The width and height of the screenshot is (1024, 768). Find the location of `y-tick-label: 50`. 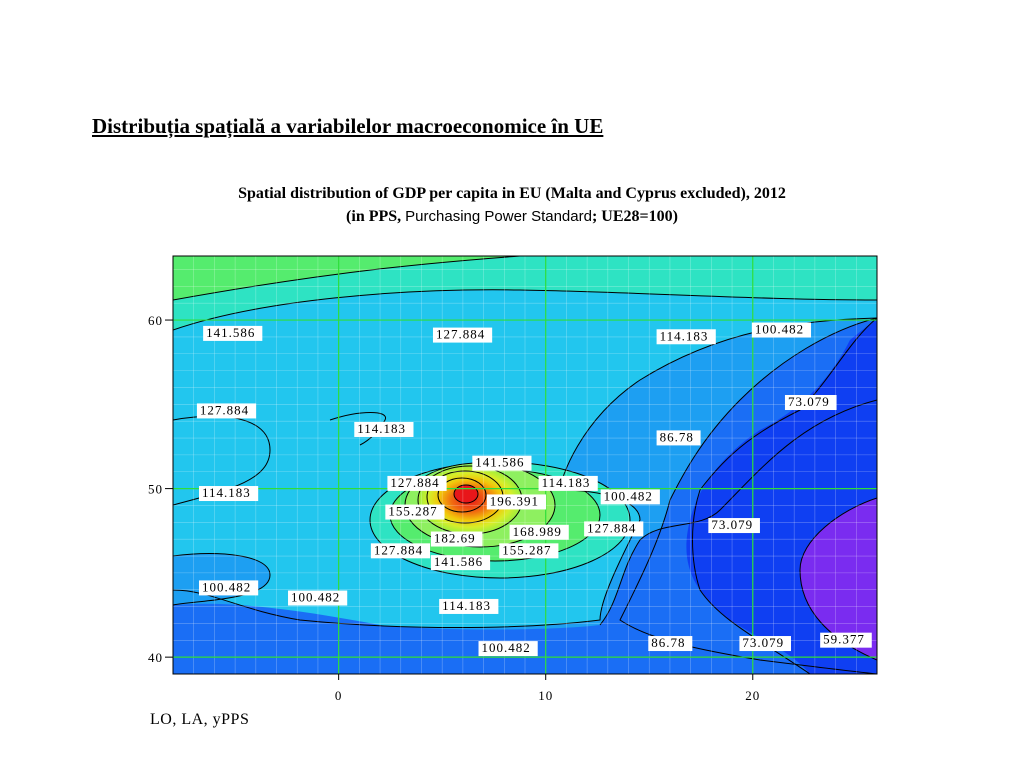

y-tick-label: 50 is located at coordinates (155, 489).